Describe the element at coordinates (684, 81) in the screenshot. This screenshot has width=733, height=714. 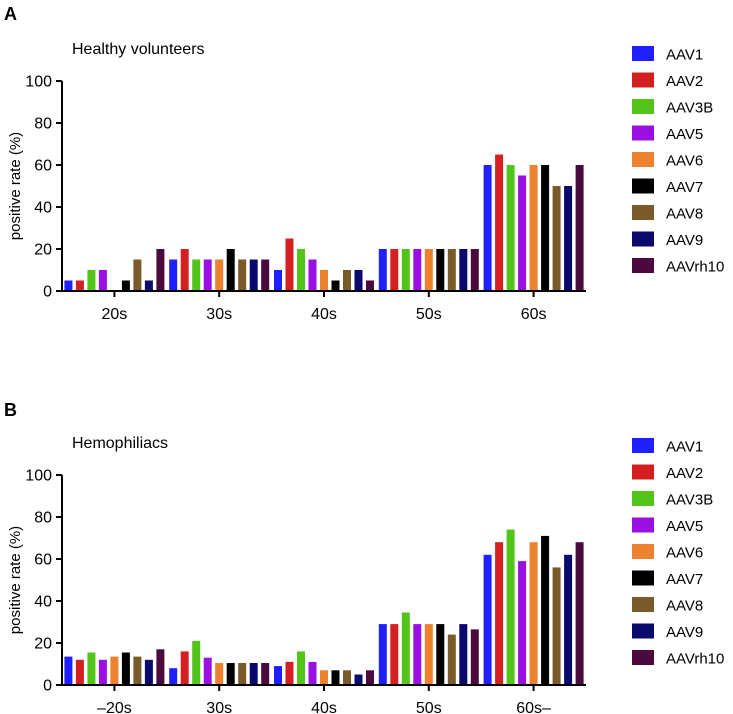
I see `legend-label-aav2: AAV2` at that location.